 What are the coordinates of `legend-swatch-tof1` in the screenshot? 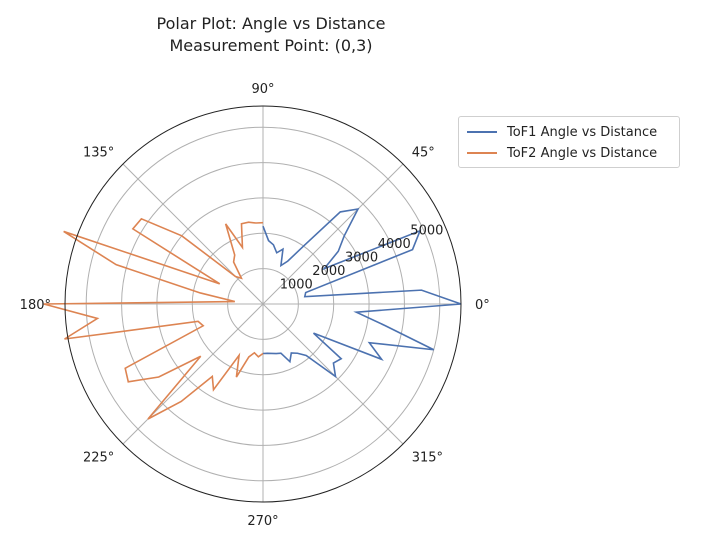 It's located at (482, 132).